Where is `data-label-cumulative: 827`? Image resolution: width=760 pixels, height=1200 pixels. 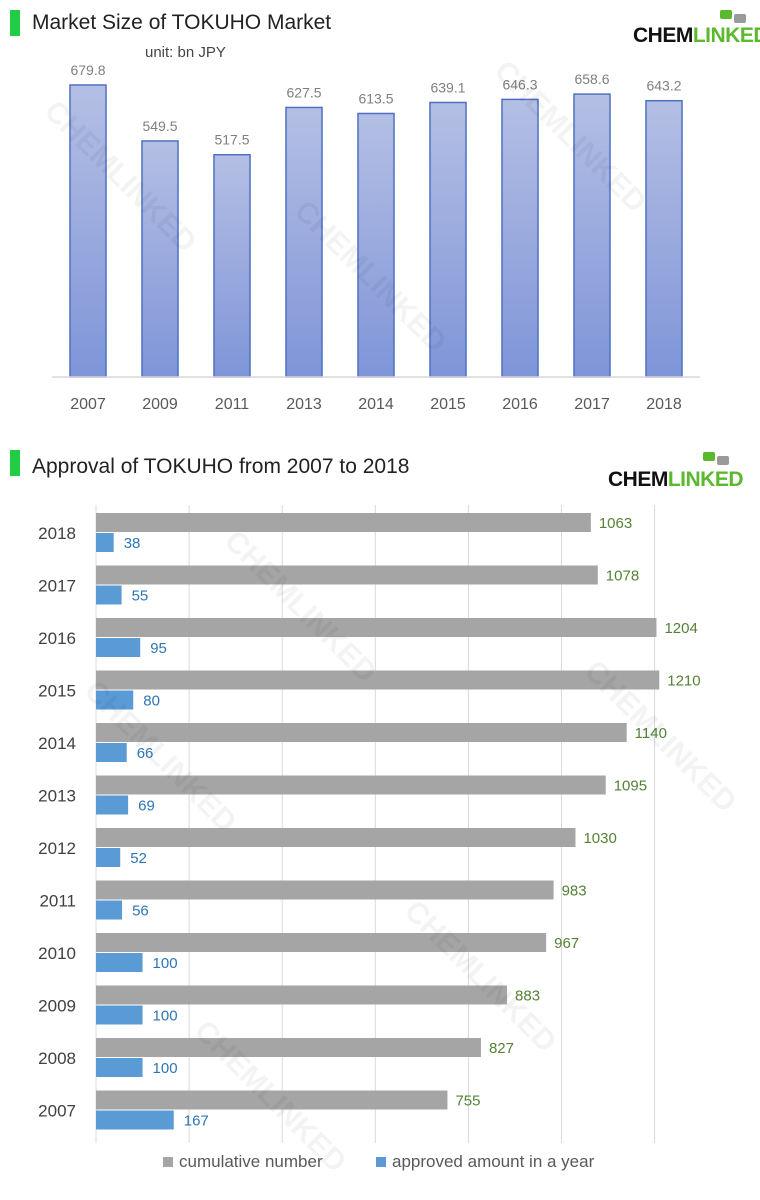
data-label-cumulative: 827 is located at coordinates (501, 1048).